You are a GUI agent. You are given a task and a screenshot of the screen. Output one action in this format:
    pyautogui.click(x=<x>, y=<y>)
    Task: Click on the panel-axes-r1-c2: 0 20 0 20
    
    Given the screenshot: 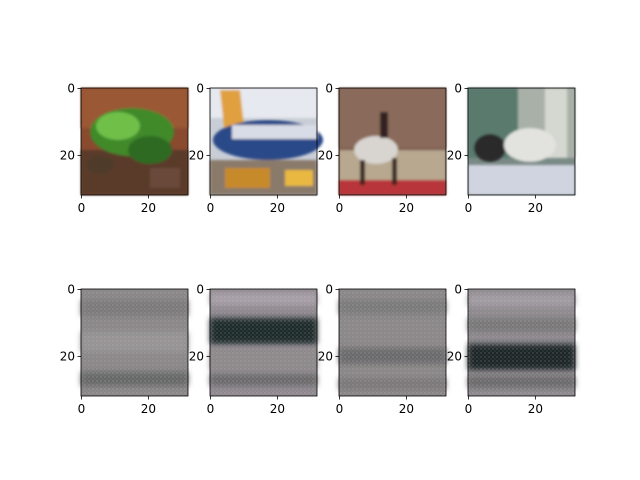 What is the action you would take?
    pyautogui.click(x=382, y=349)
    